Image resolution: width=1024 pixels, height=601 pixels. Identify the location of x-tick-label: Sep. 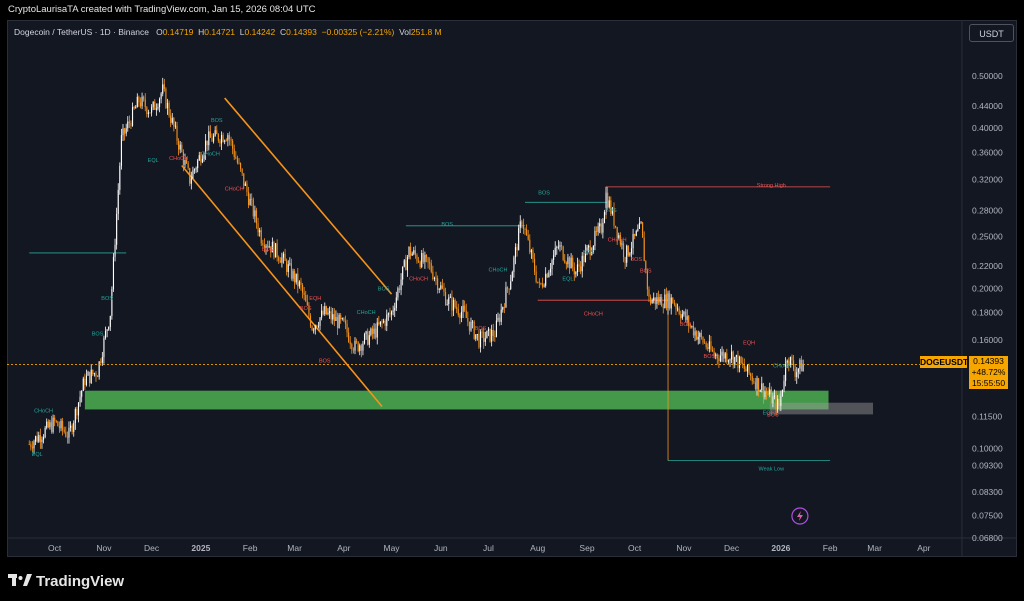
(586, 548).